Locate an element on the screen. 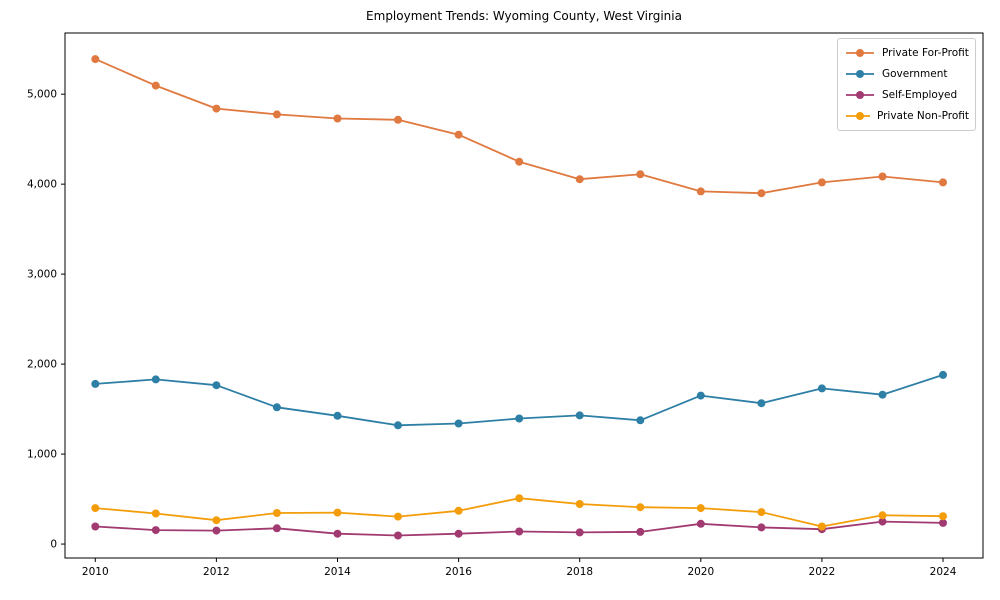  x-tick-label: 2010 is located at coordinates (95, 572).